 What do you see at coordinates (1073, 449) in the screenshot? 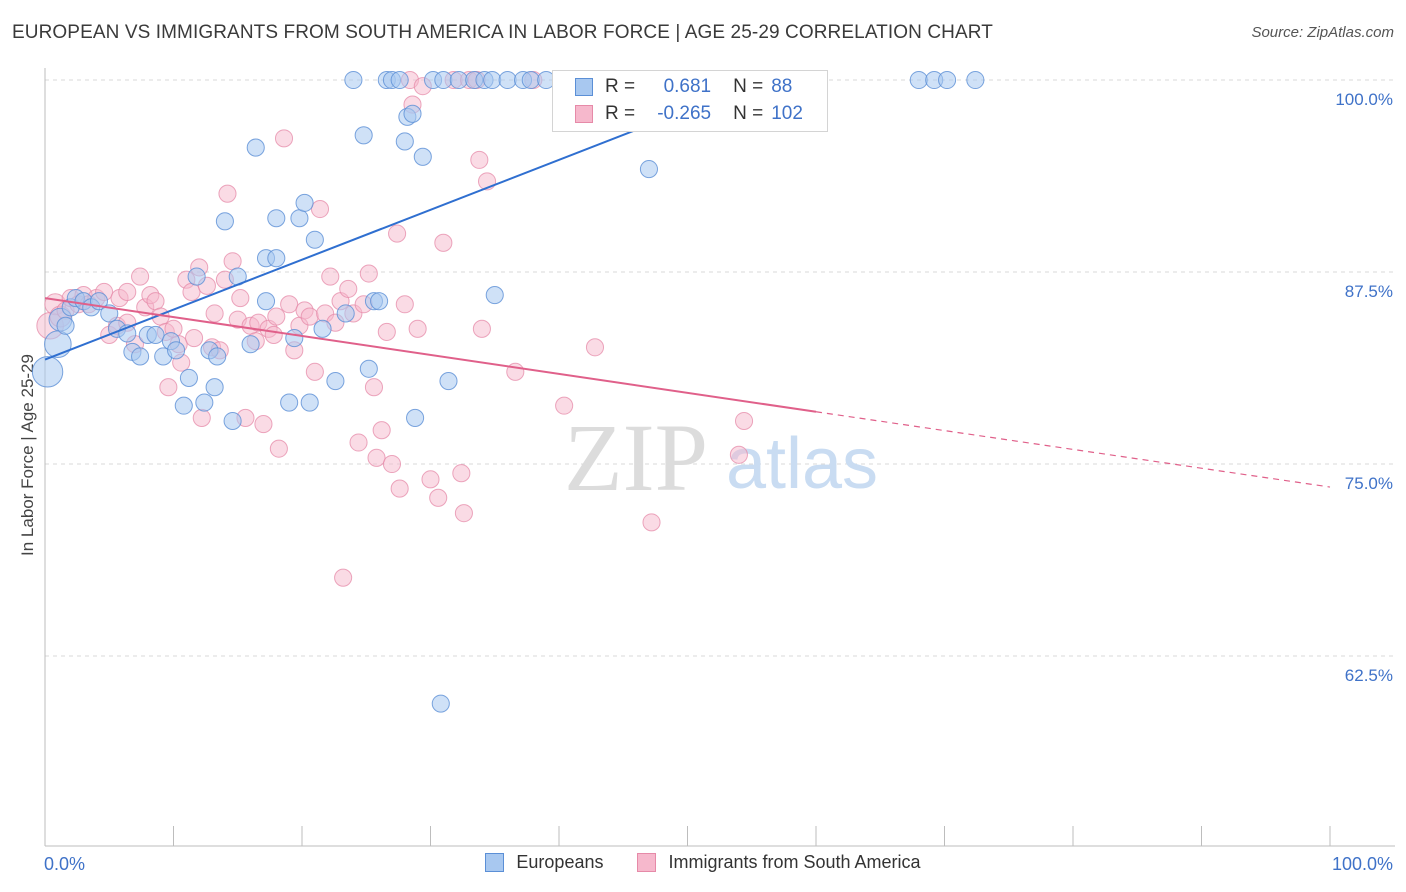
I see `immigrants-trend-extension` at bounding box center [1073, 449].